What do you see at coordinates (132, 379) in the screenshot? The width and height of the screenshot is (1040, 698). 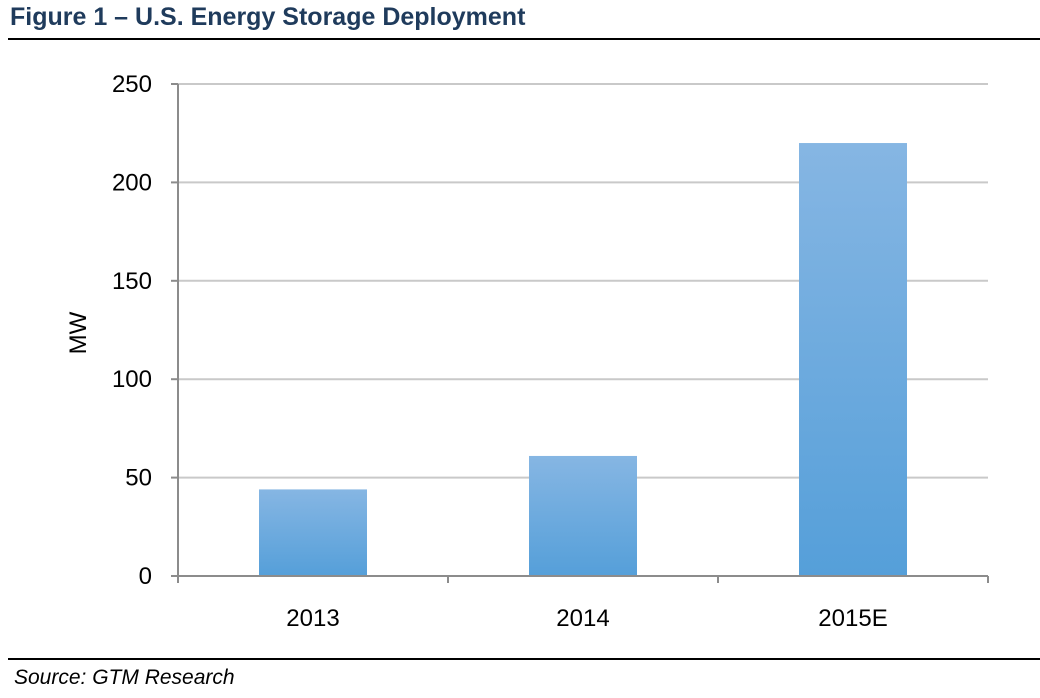 I see `y-tick-label: 100` at bounding box center [132, 379].